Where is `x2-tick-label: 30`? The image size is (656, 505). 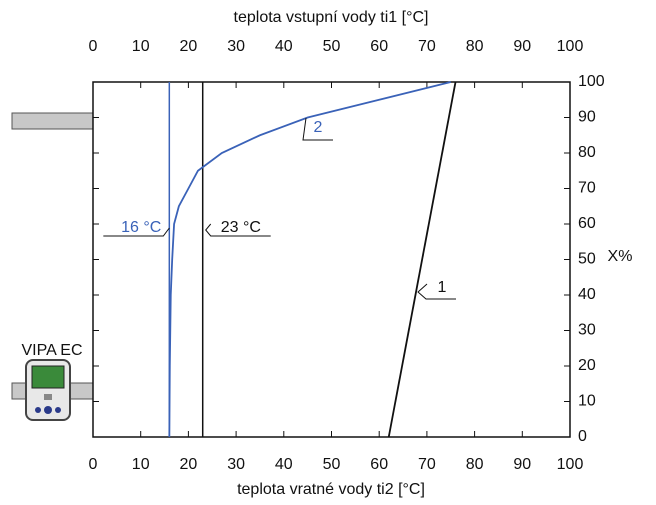
x2-tick-label: 30 is located at coordinates (236, 46).